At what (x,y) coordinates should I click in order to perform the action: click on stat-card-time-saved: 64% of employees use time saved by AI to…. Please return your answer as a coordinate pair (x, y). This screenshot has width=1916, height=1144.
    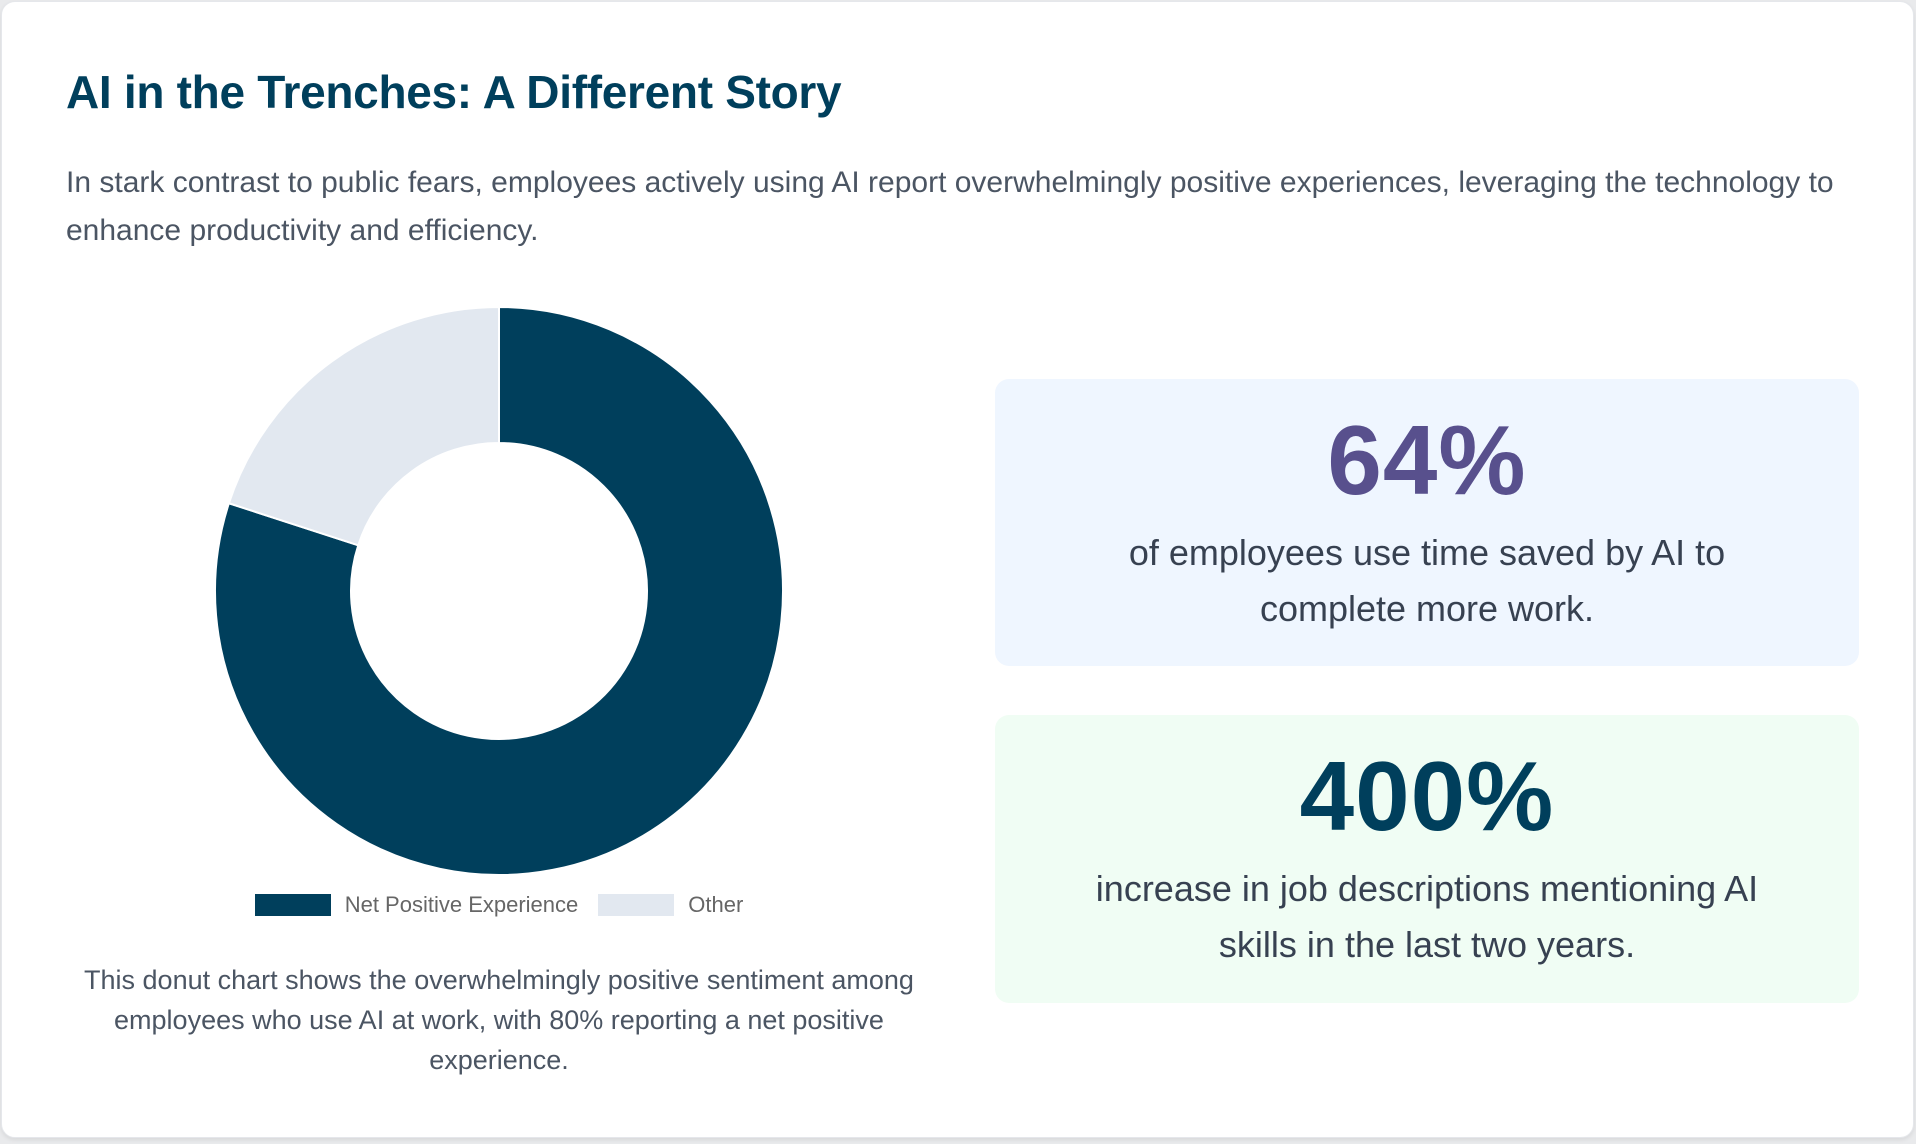
    Looking at the image, I should click on (1427, 522).